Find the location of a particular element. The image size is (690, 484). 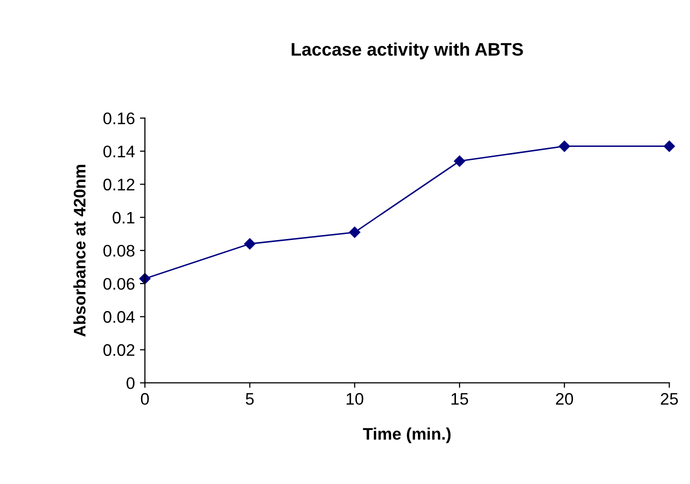

x-tick-label: 20 is located at coordinates (565, 399).